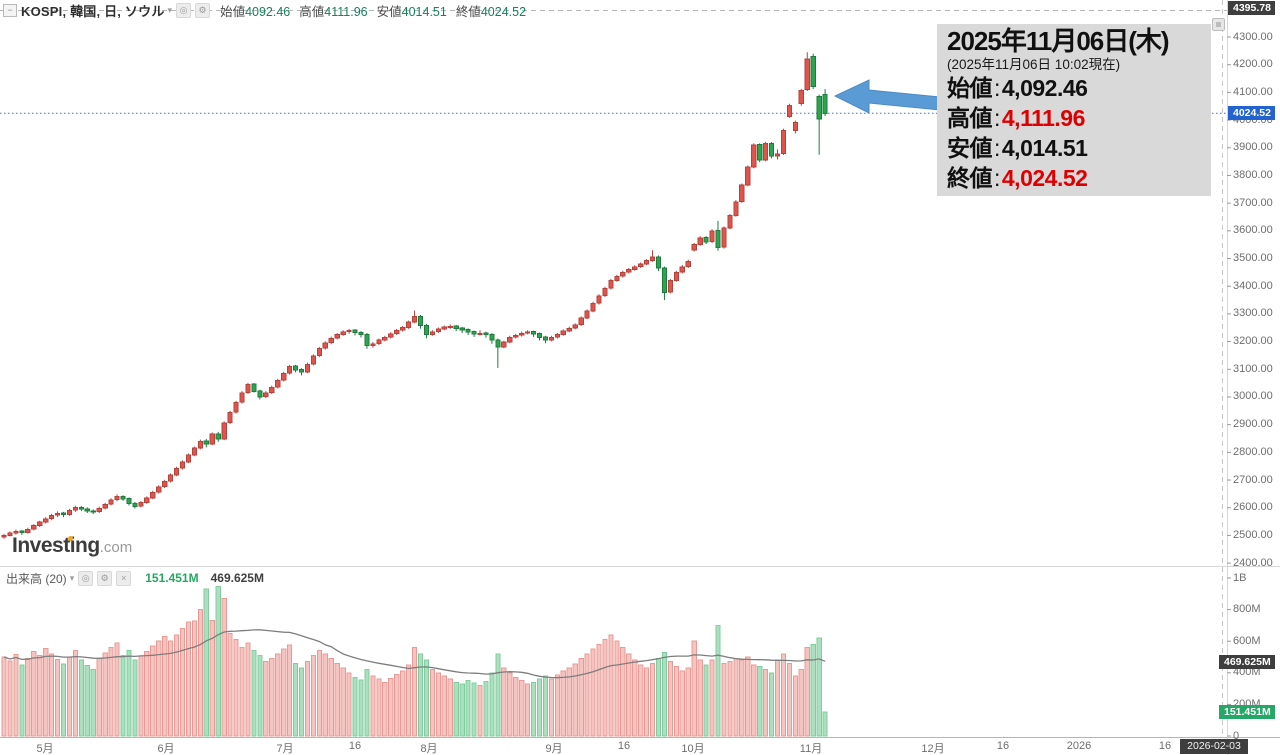 This screenshot has width=1280, height=755. What do you see at coordinates (172, 578) in the screenshot?
I see `volume-current-value: 151.451M` at bounding box center [172, 578].